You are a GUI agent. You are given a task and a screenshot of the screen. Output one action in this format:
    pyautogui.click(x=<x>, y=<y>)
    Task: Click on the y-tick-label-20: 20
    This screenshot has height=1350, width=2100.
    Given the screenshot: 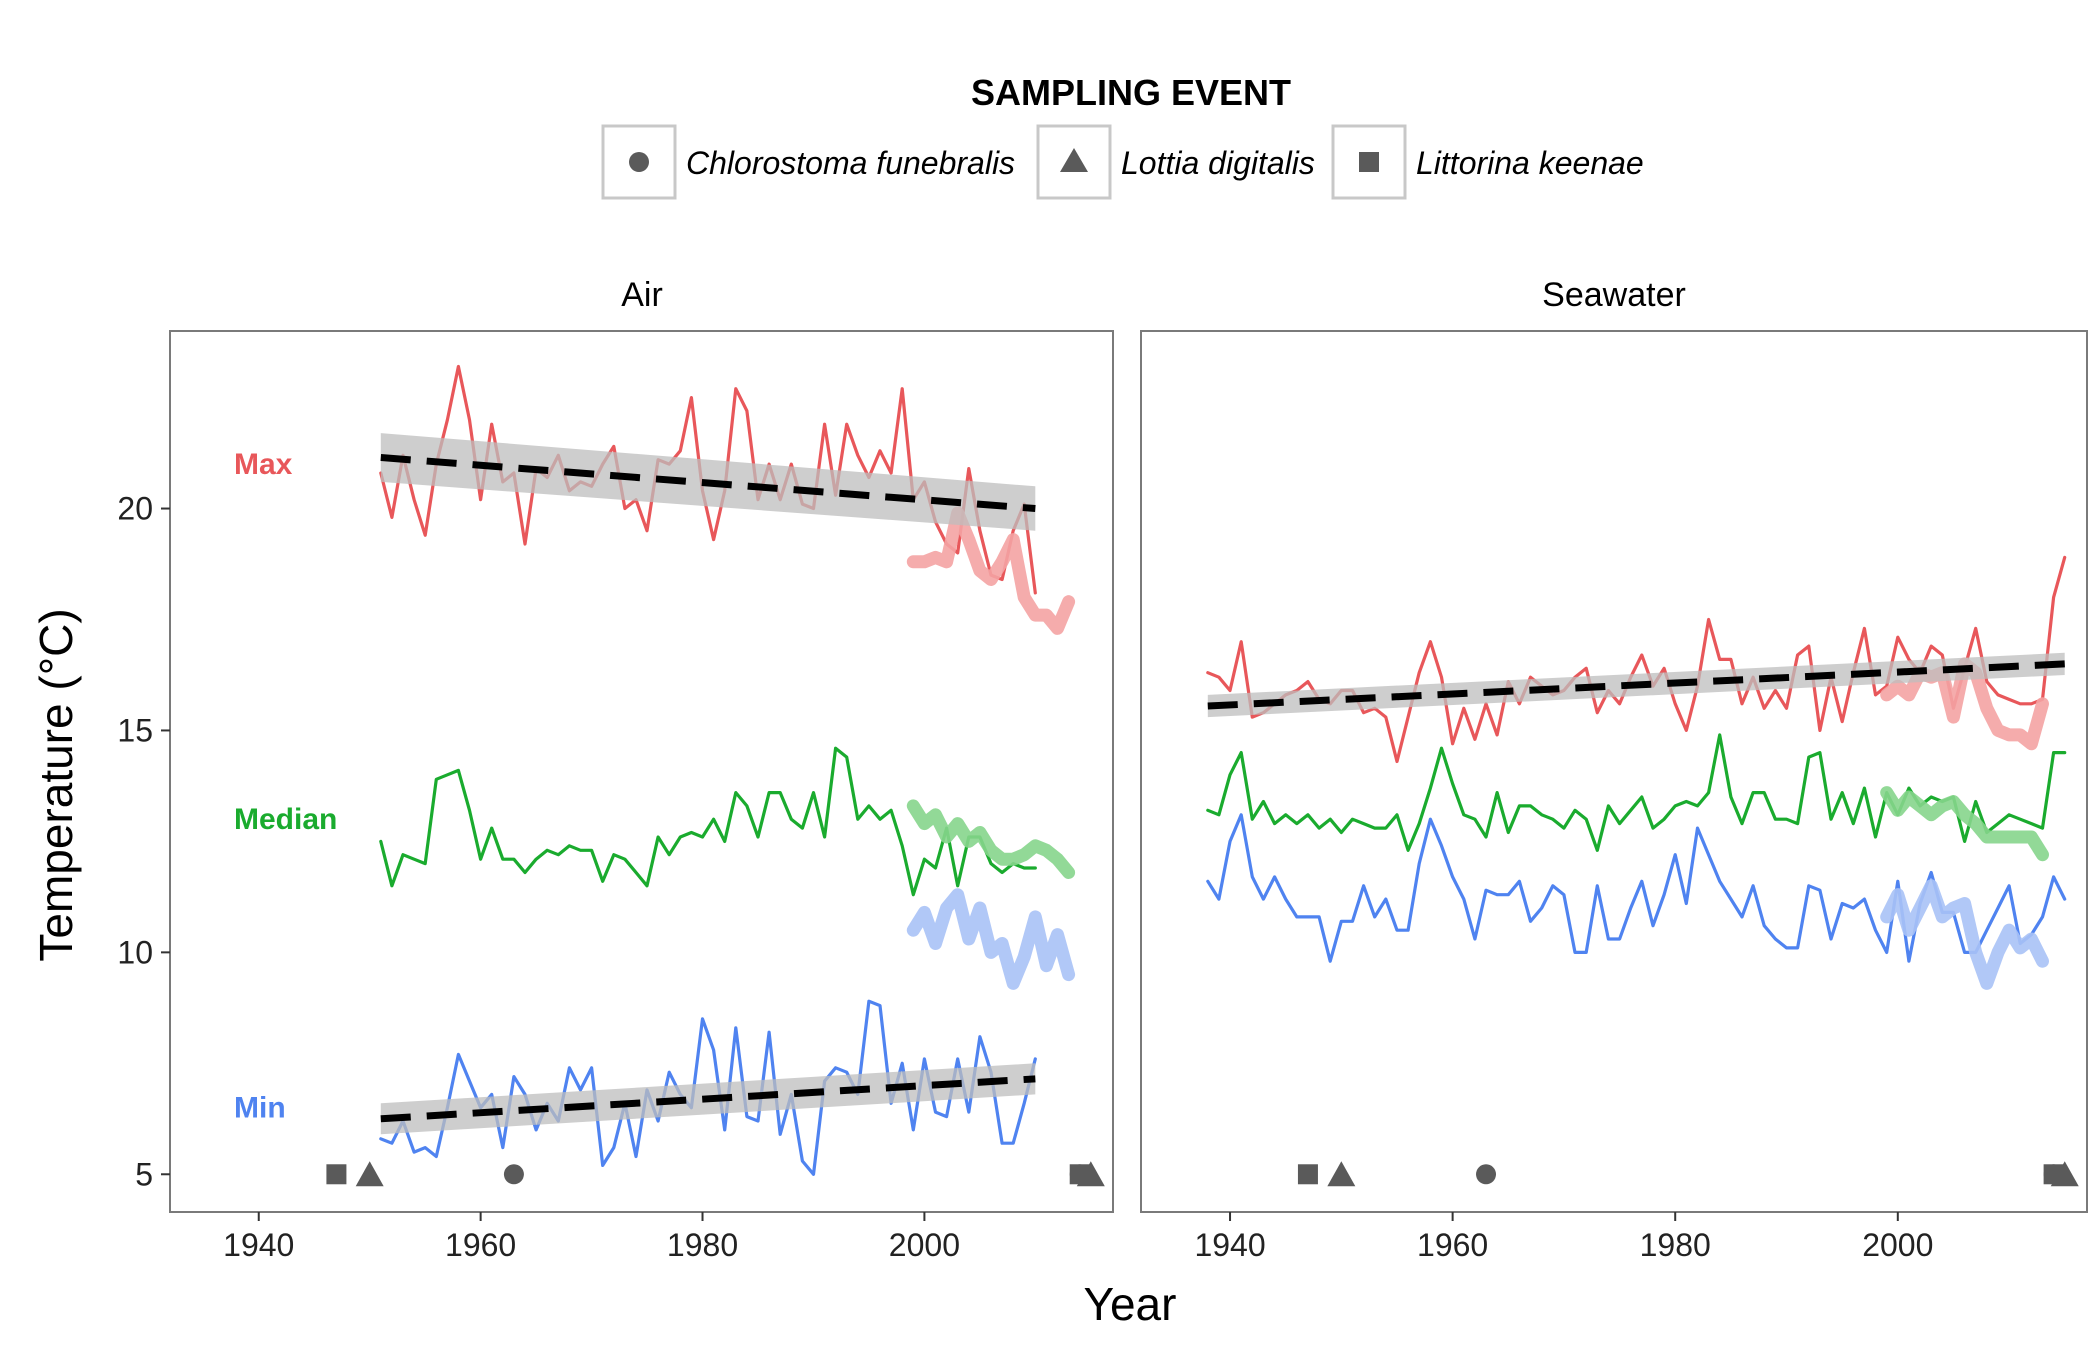 What is the action you would take?
    pyautogui.click(x=135, y=509)
    